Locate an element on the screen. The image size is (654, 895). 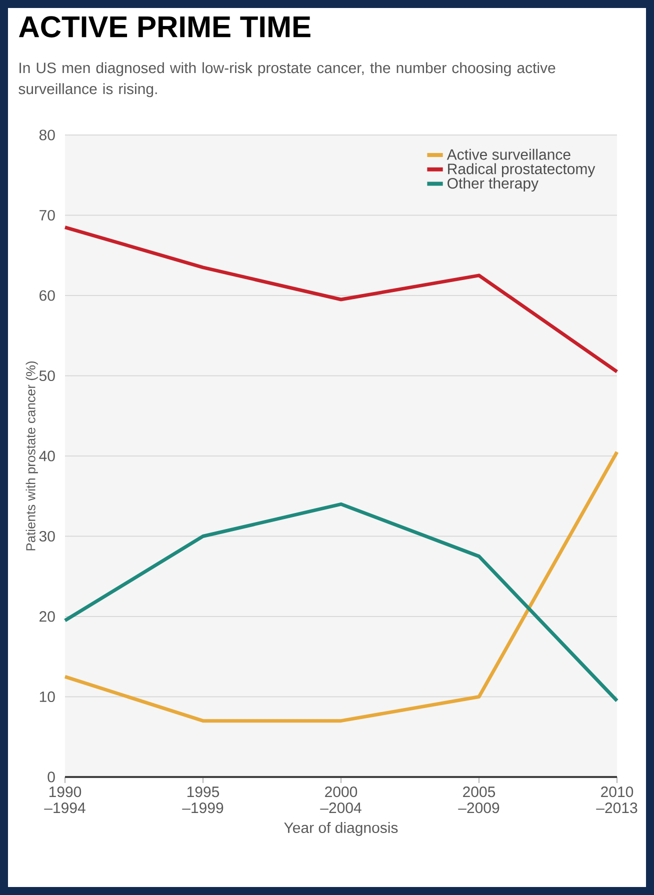
legend-label: Other therapy is located at coordinates (493, 185).